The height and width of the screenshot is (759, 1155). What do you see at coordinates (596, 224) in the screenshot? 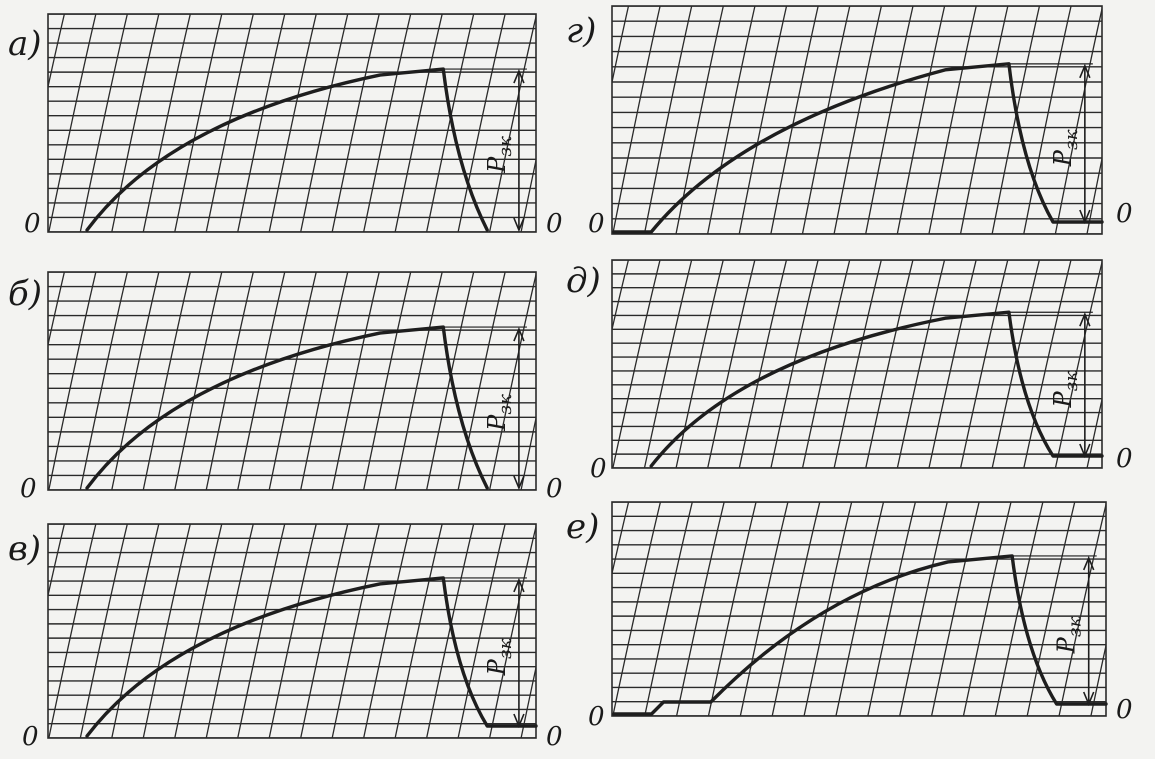
I see `zero-left-g: 0` at bounding box center [596, 224].